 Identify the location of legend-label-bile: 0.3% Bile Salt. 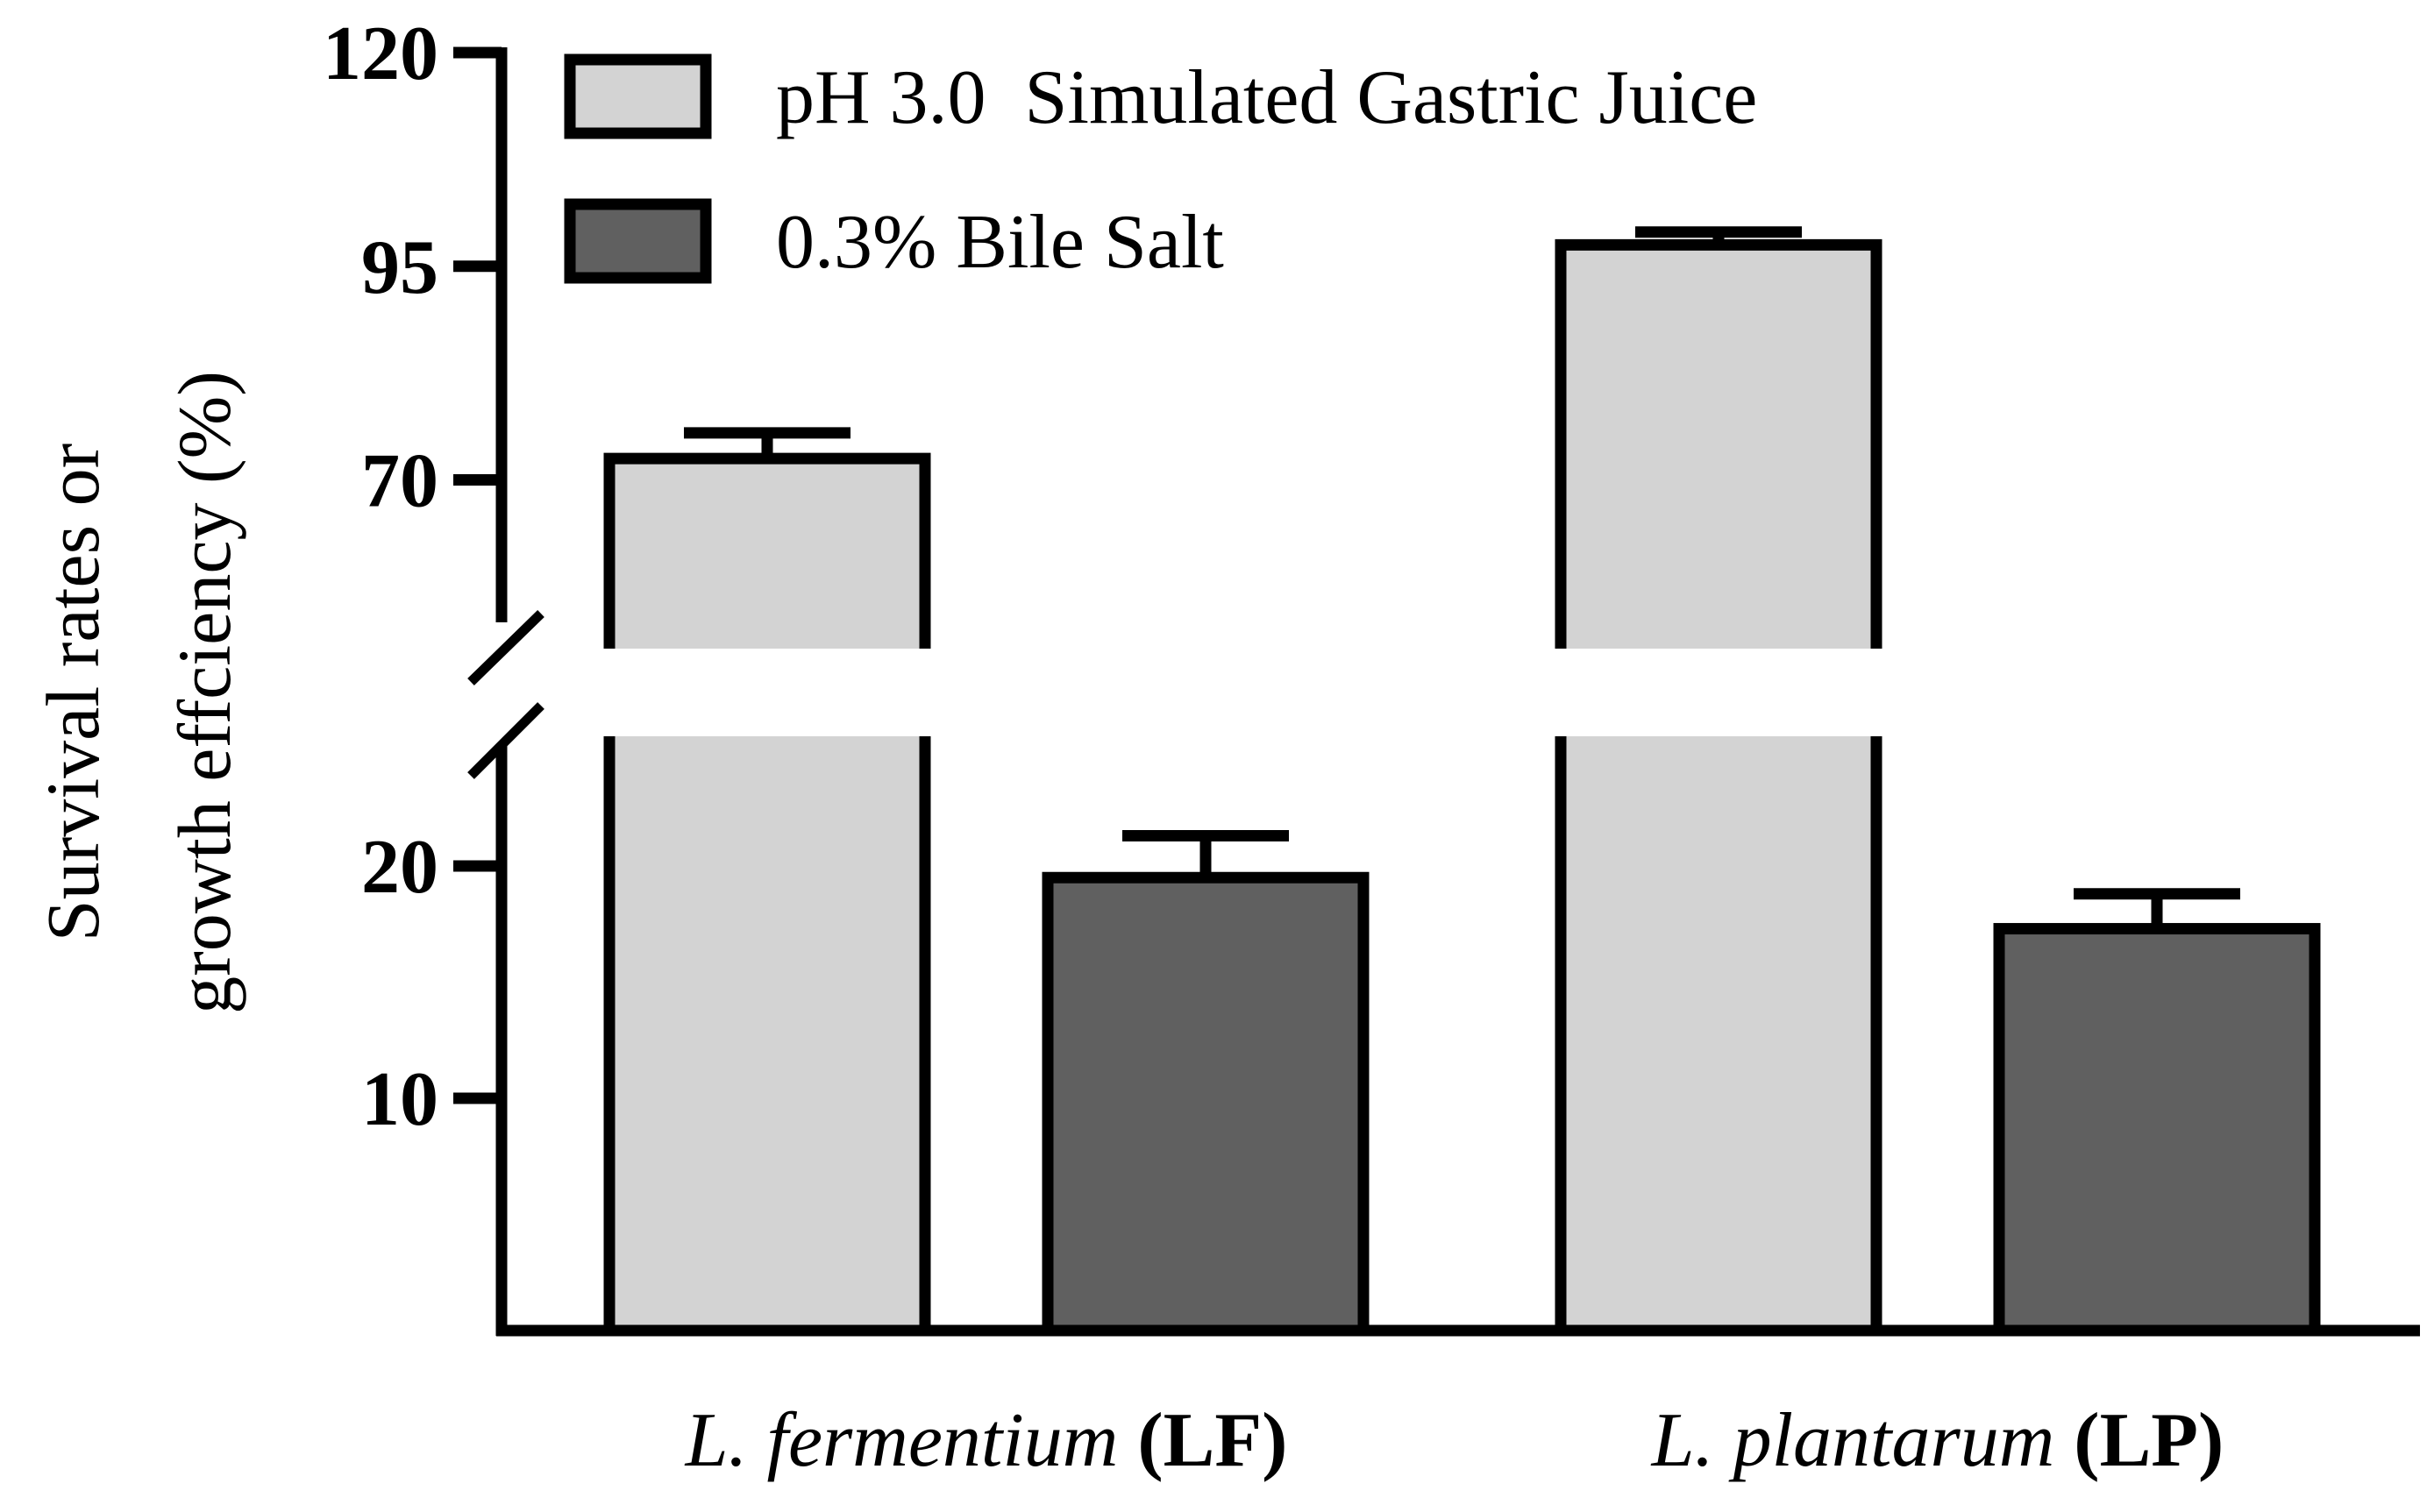
(1000, 242).